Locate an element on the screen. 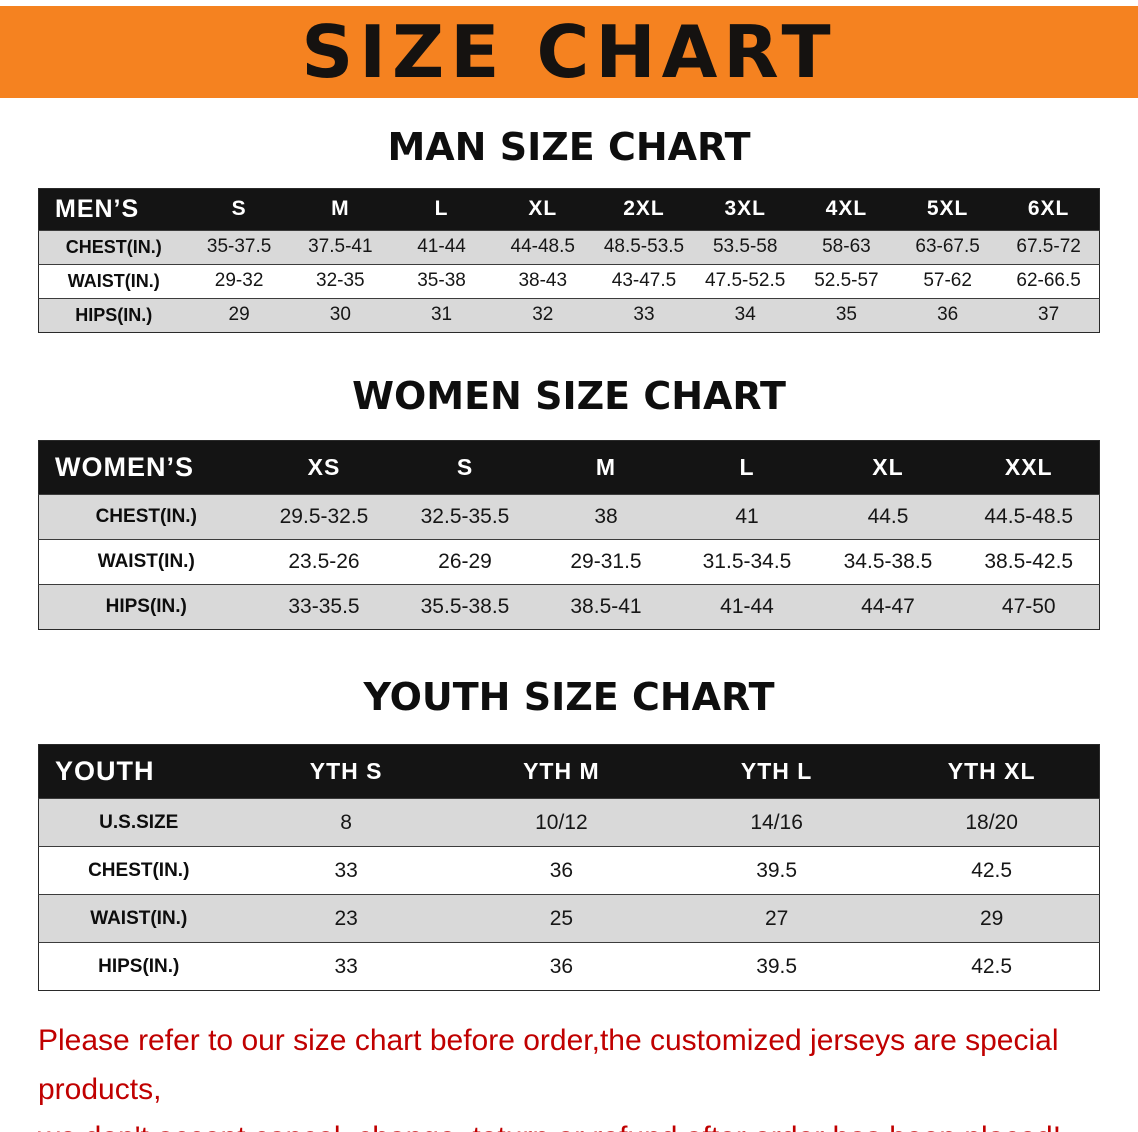  size-cell: 25 is located at coordinates (561, 918).